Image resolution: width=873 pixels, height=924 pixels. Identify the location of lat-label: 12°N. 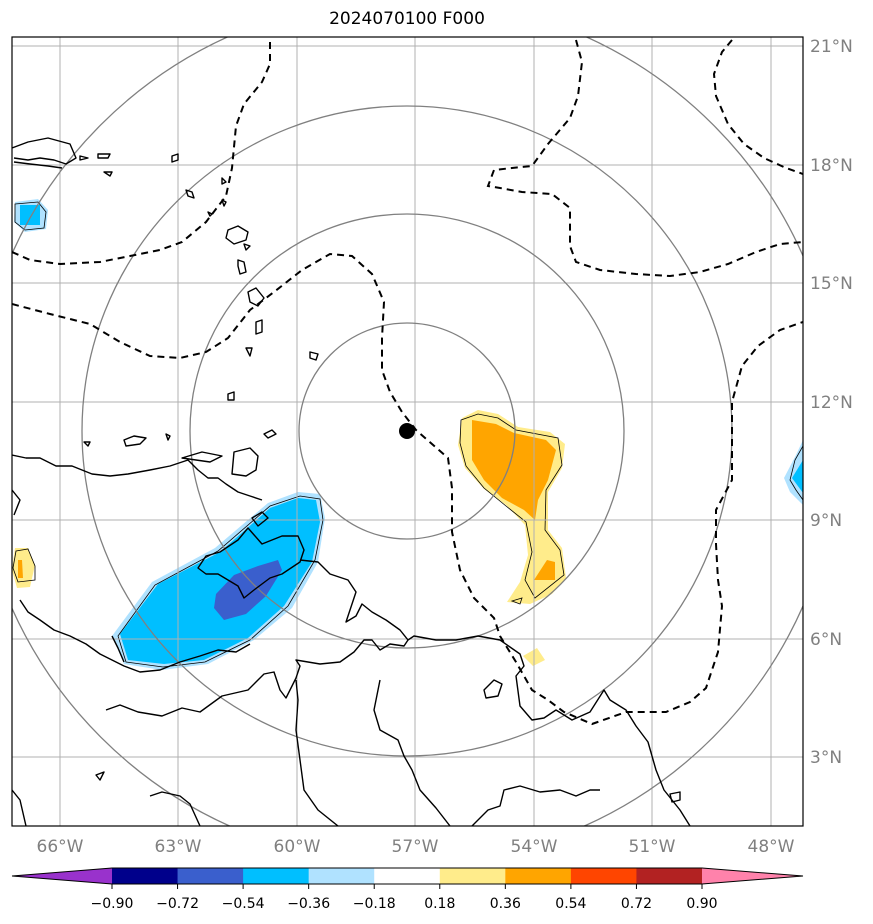
(831, 403).